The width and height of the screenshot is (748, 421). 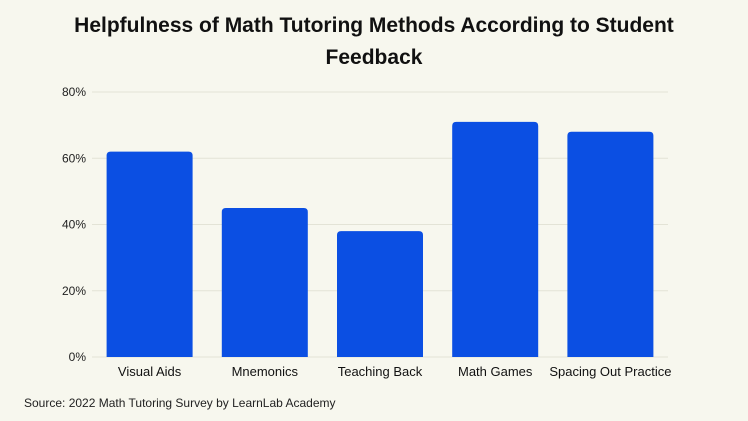 I want to click on x-category-label: Visual Aids, so click(x=150, y=371).